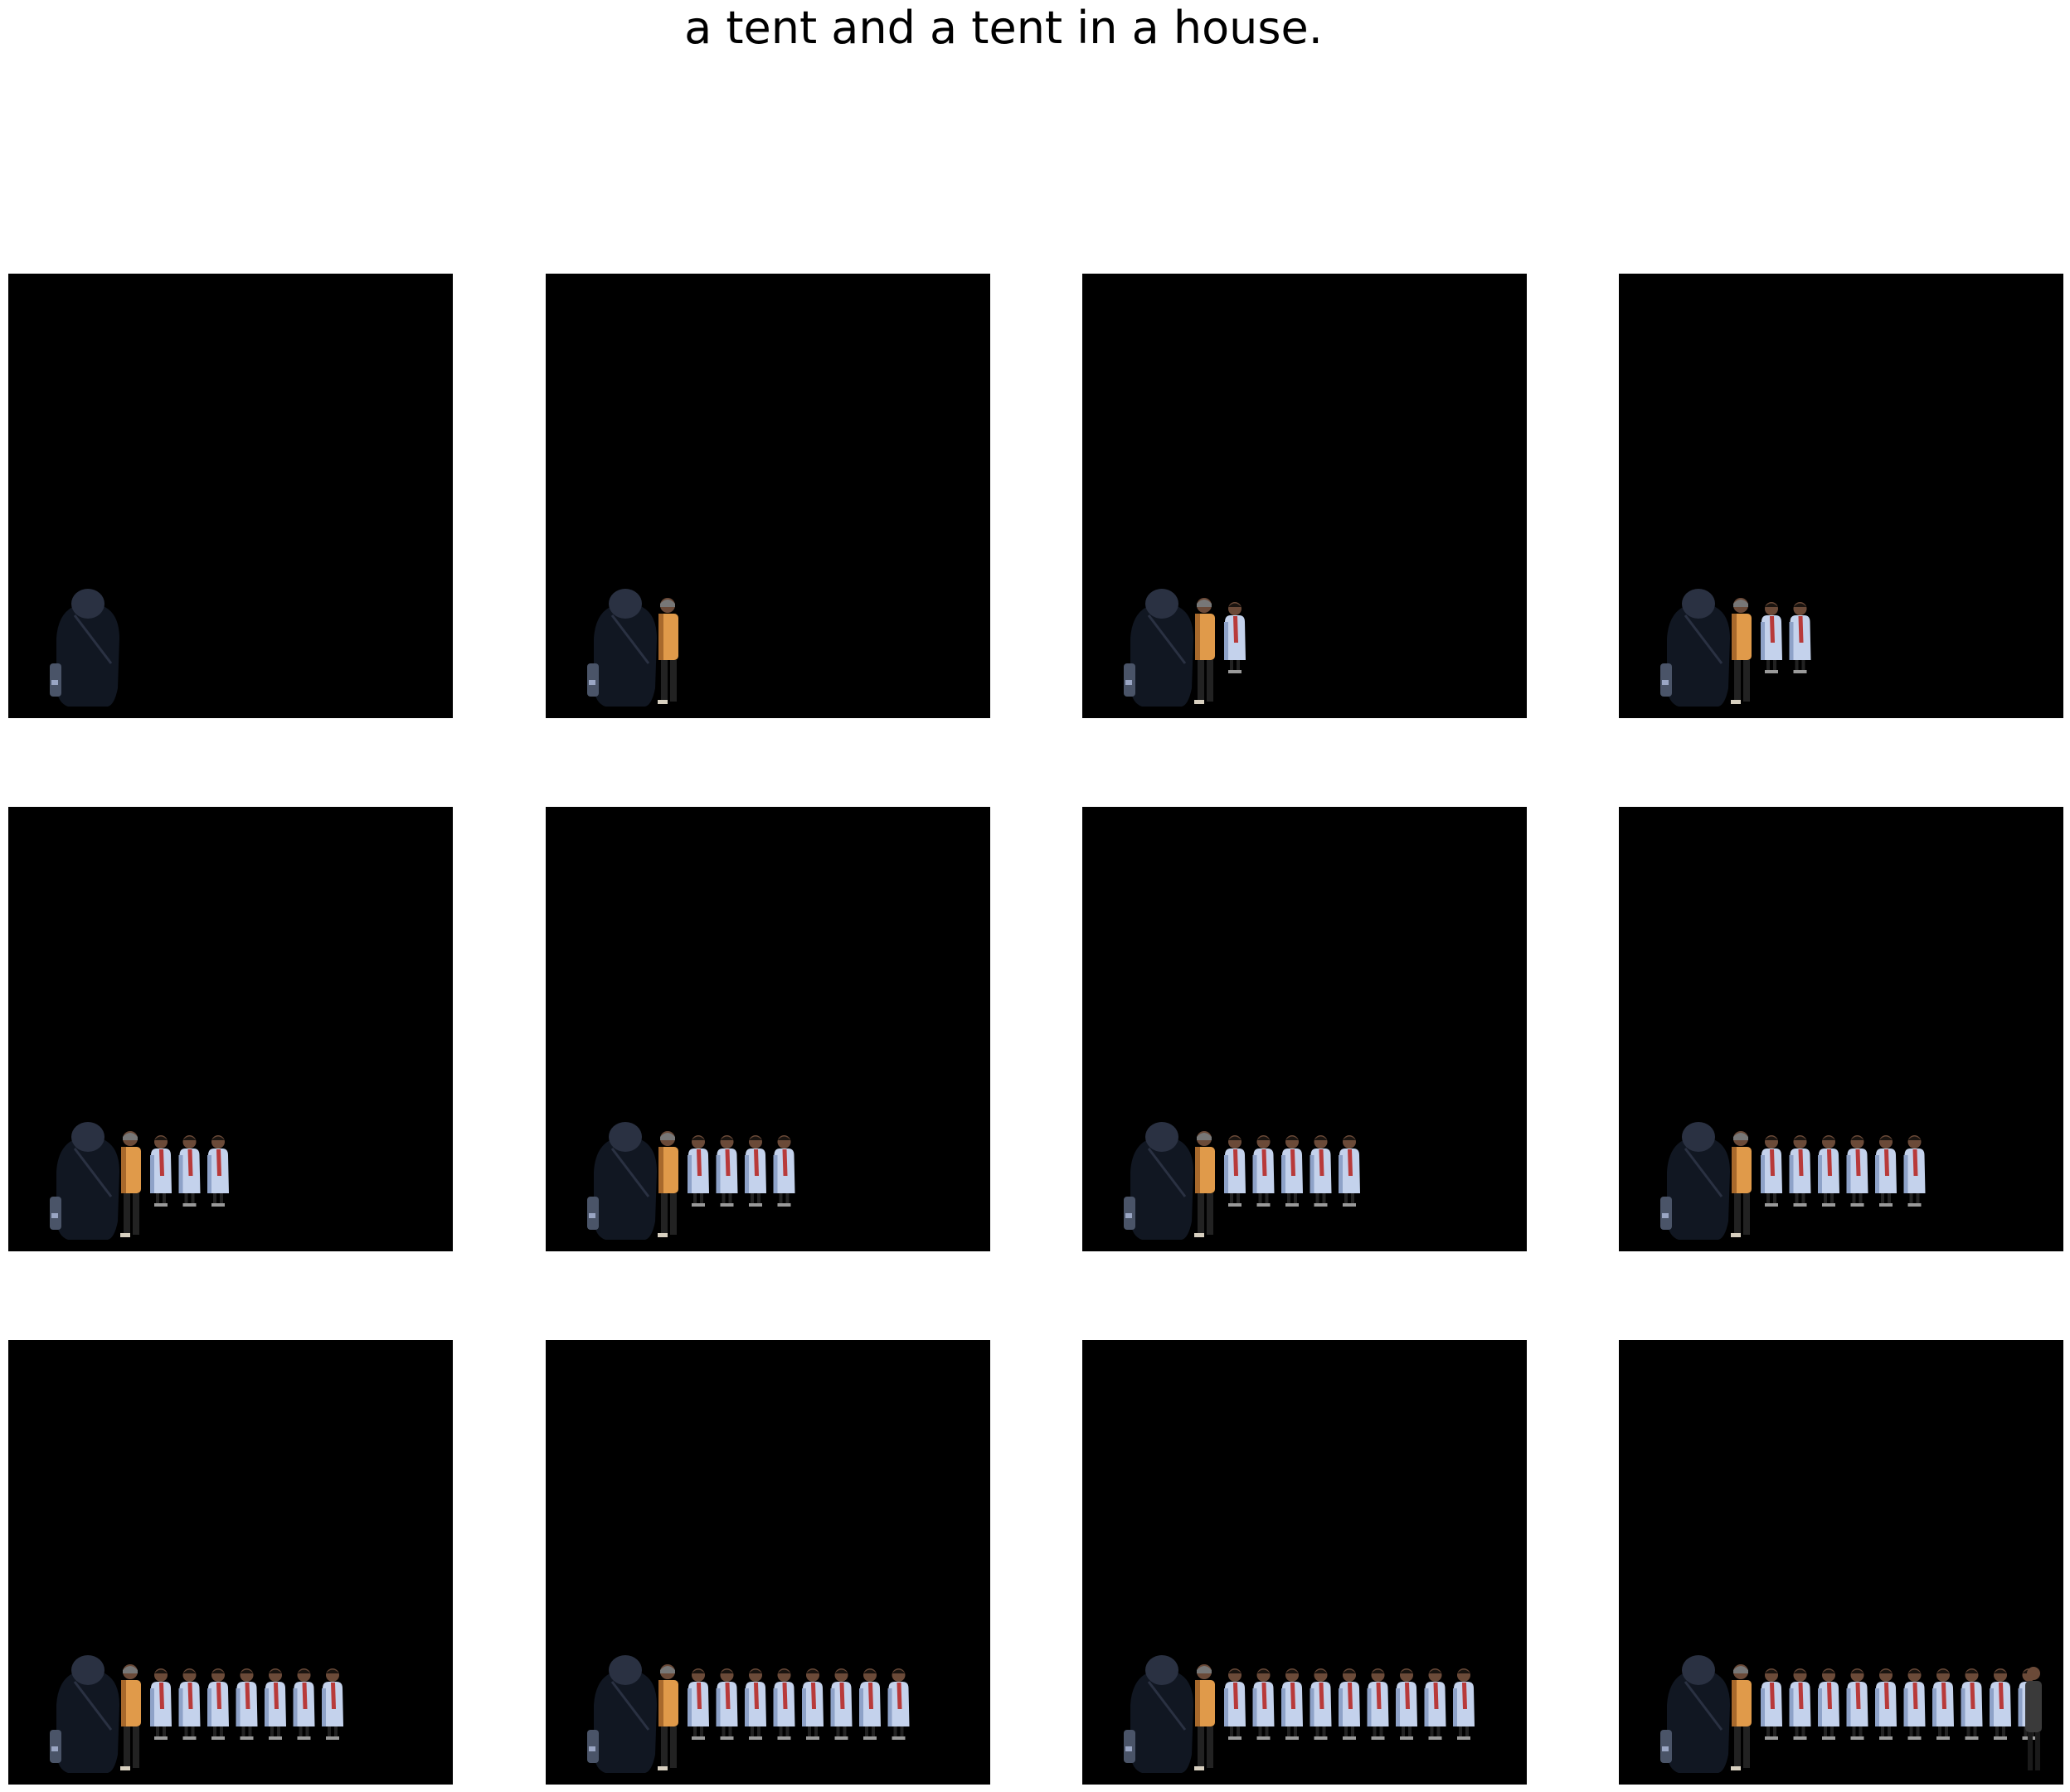  Describe the element at coordinates (1695, 1714) in the screenshot. I see `dark-coat-figure` at that location.